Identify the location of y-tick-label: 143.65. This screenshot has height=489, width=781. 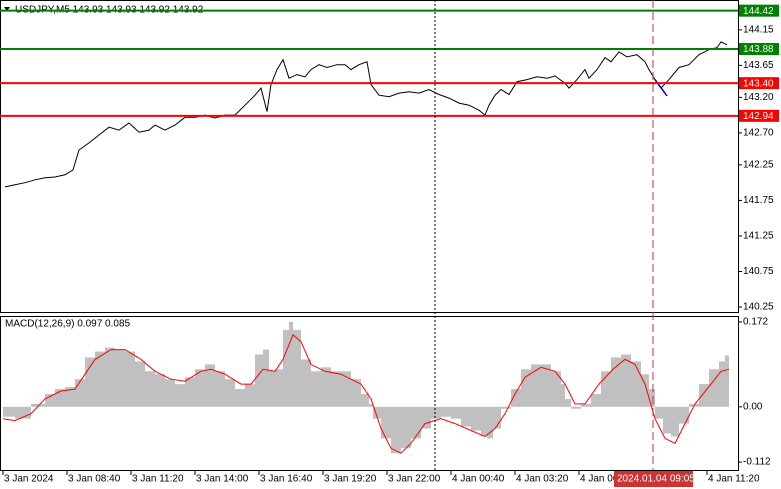
(758, 65).